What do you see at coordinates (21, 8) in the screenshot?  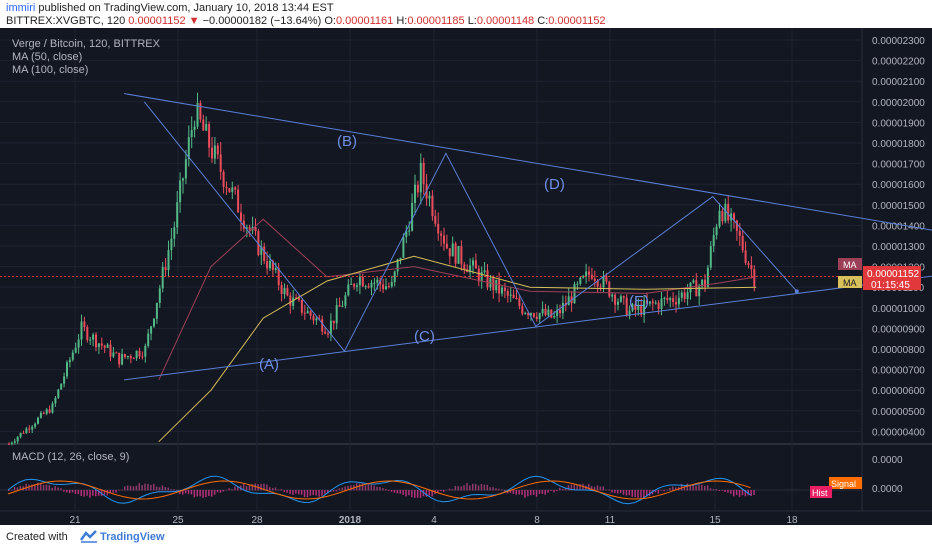 I see `author-link: immiri` at bounding box center [21, 8].